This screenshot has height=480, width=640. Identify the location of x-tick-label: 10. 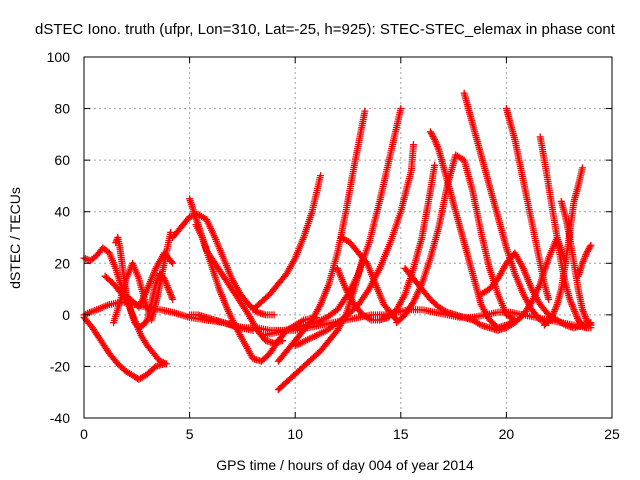
(295, 434).